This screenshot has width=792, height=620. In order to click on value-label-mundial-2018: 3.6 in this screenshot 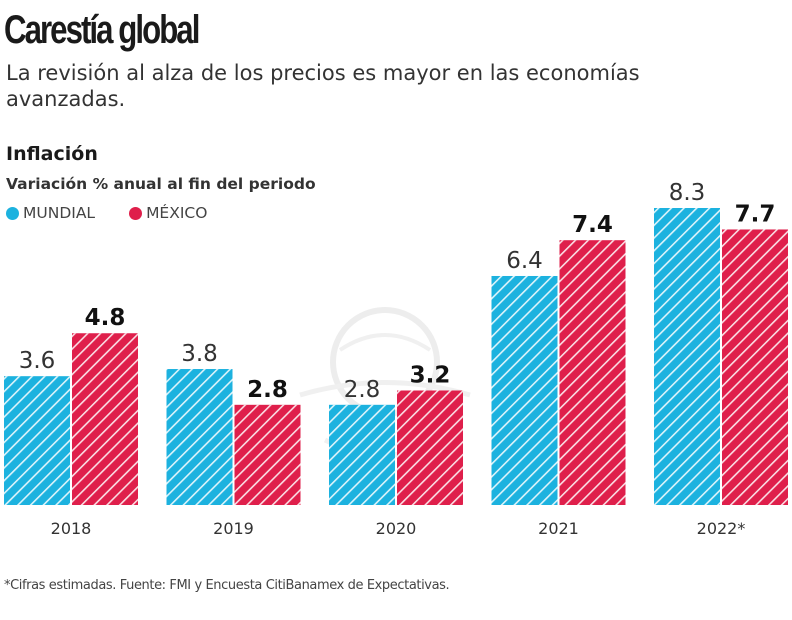, I will do `click(37, 361)`.